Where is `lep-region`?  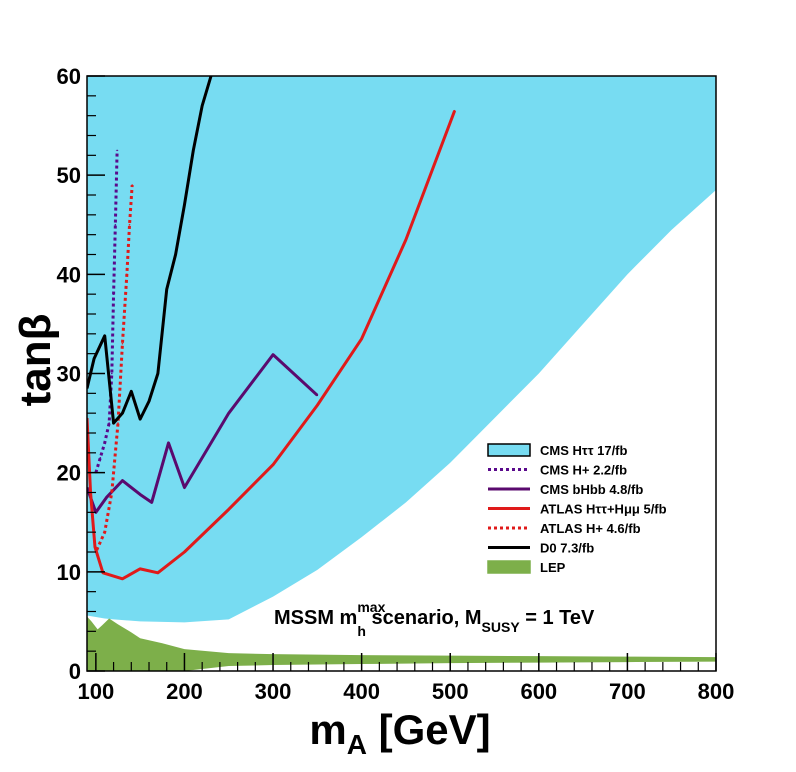 lep-region is located at coordinates (401, 643).